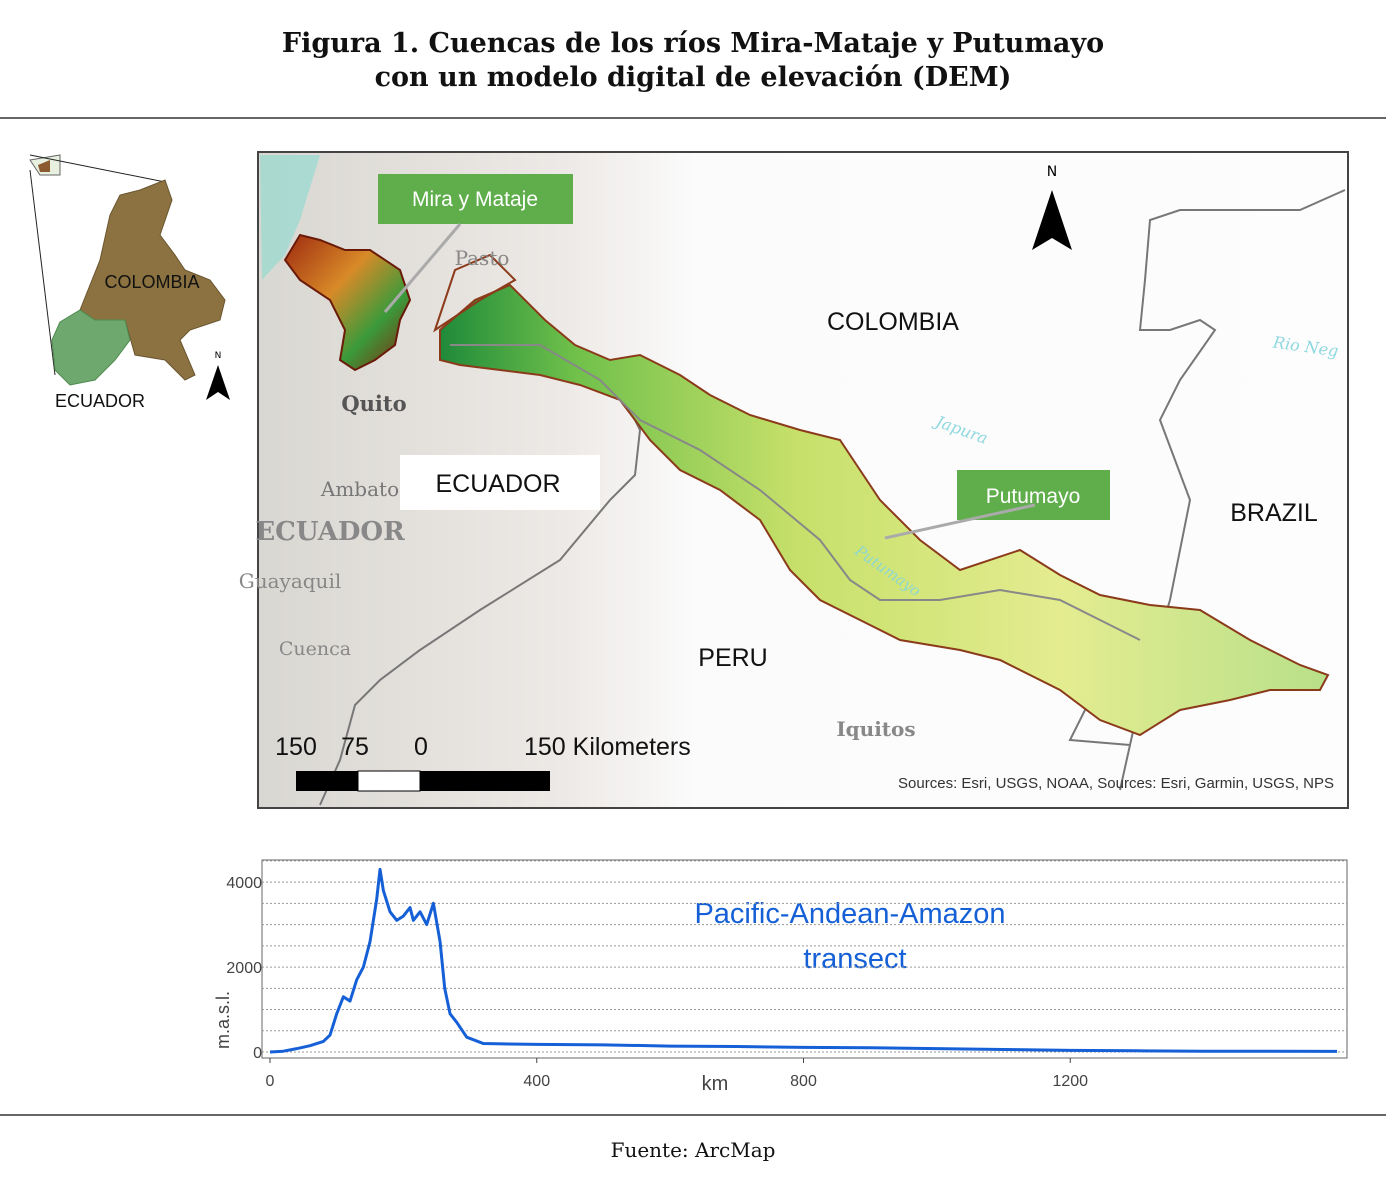 The image size is (1386, 1187). What do you see at coordinates (270, 1081) in the screenshot?
I see `x-tick-label: 0` at bounding box center [270, 1081].